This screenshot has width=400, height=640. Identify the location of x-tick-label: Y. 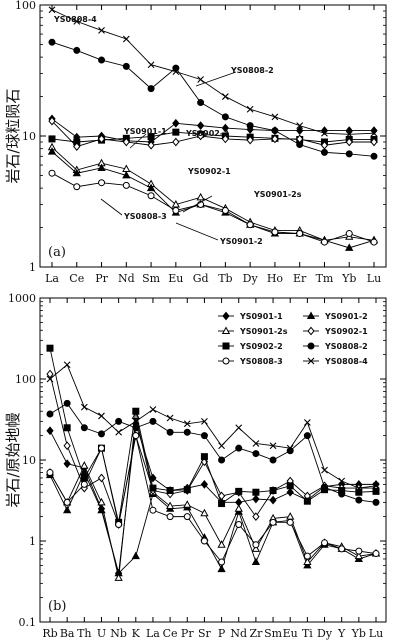
(341, 633).